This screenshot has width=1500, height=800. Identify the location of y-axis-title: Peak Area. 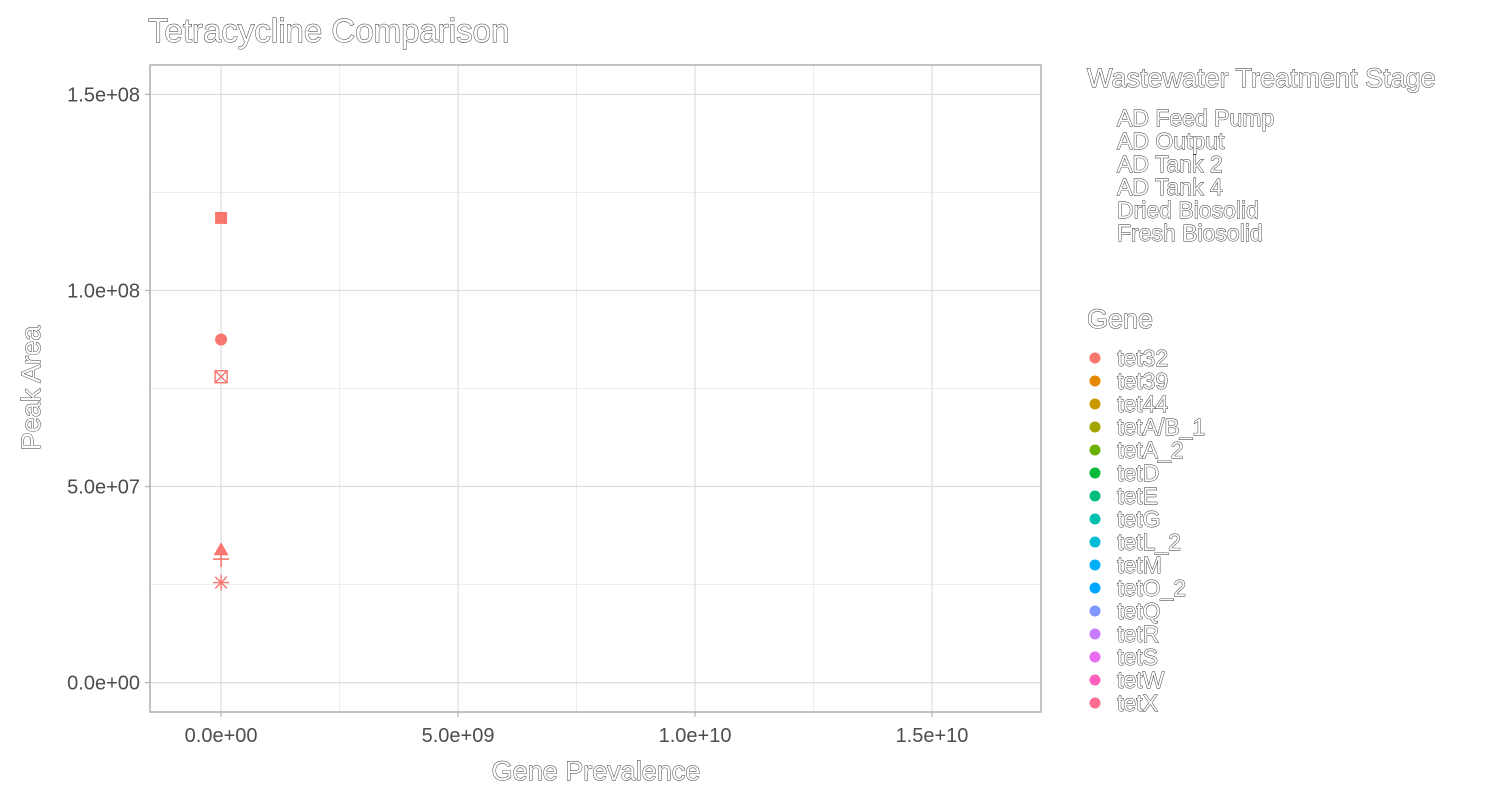
(31, 388).